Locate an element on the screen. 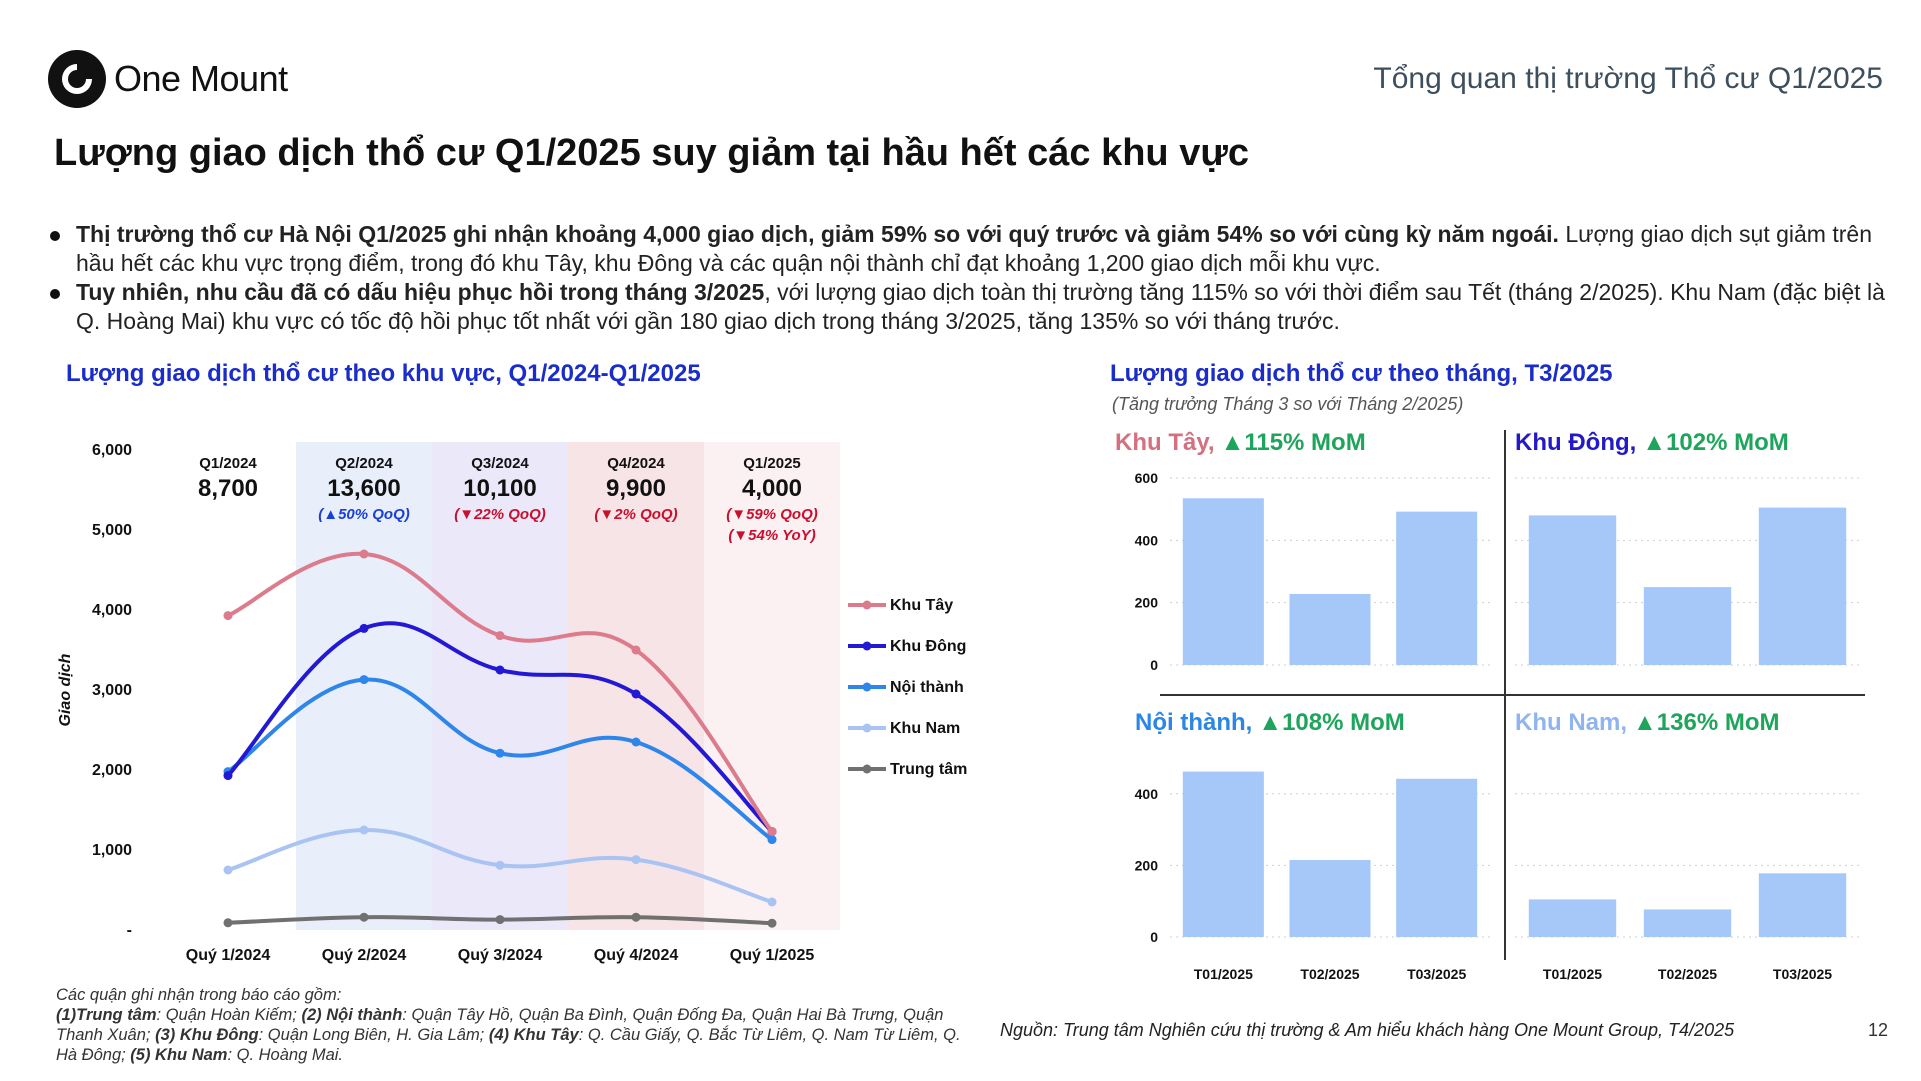  footnote-key: (4) Khu Tây is located at coordinates (533, 1035).